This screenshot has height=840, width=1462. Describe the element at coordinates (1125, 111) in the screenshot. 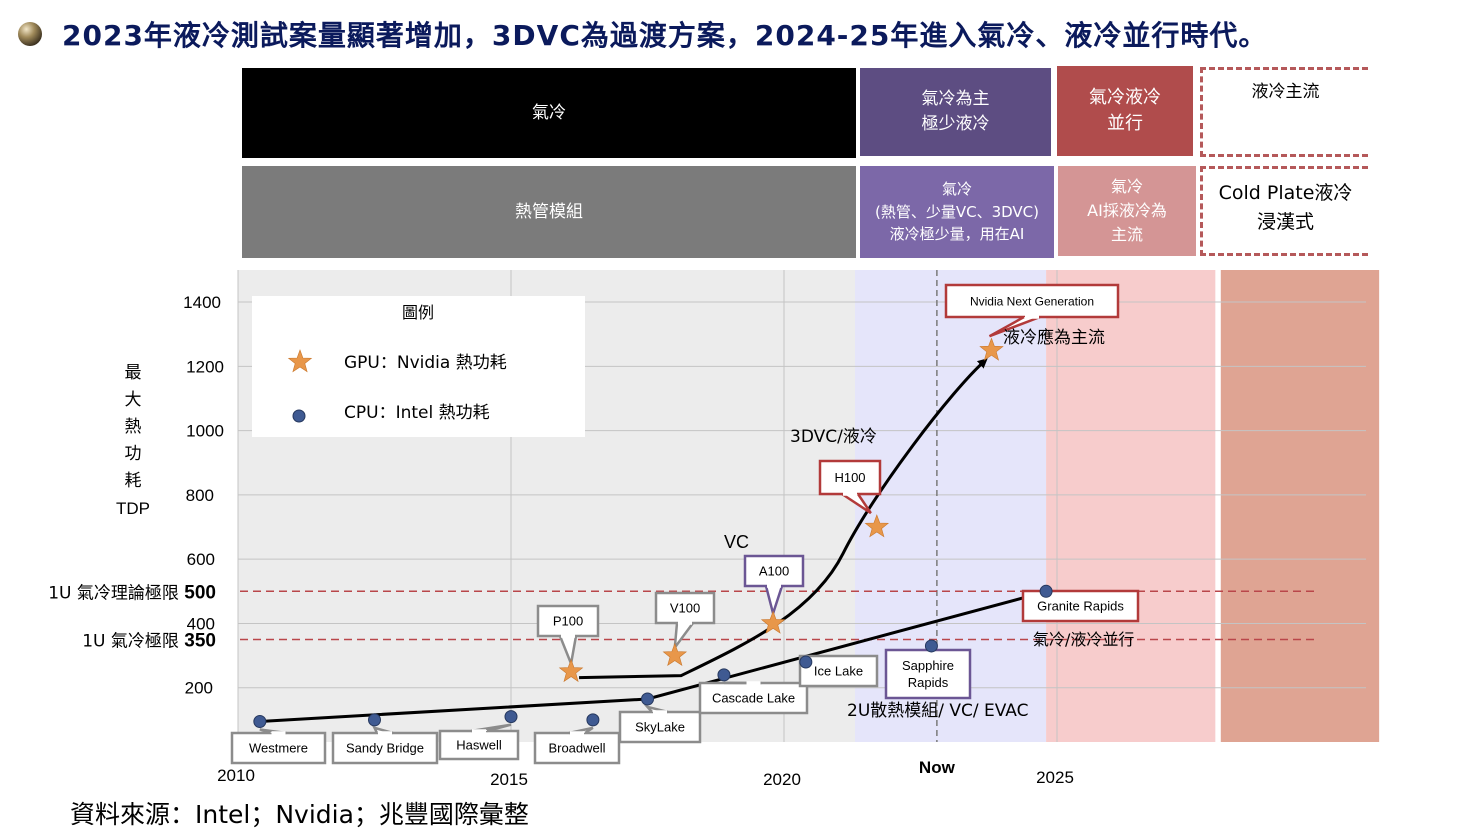

I see `band-air-liquid-coexist: 氣冷液冷 並行` at that location.